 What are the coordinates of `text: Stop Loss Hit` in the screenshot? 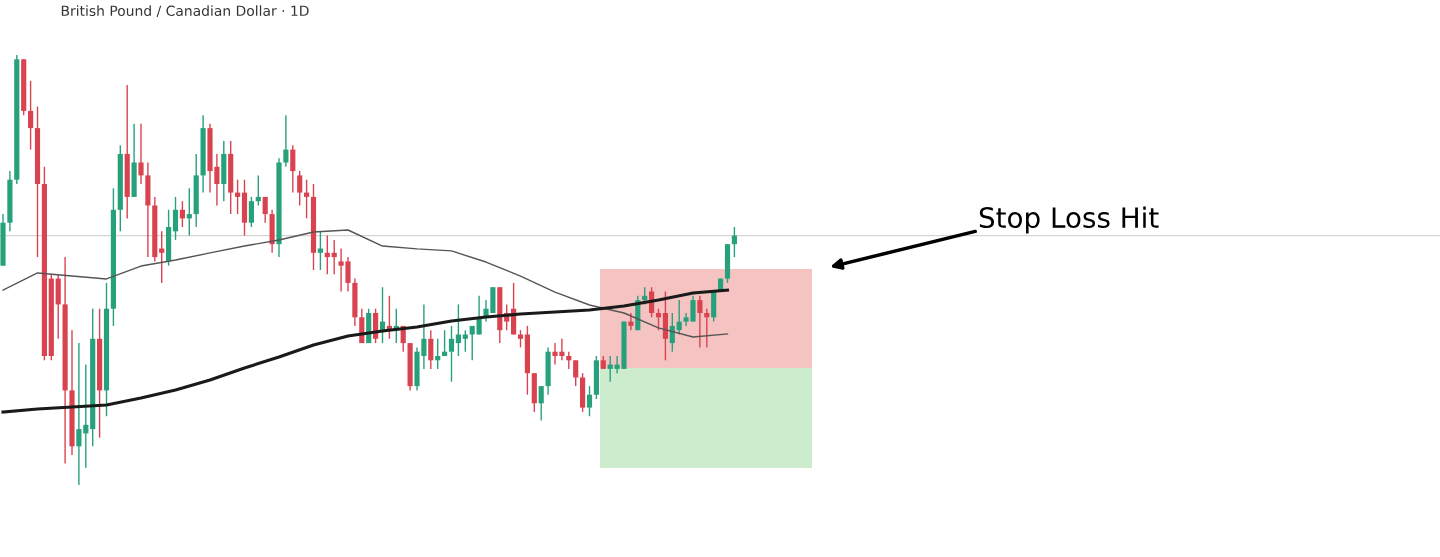 It's located at (1069, 220).